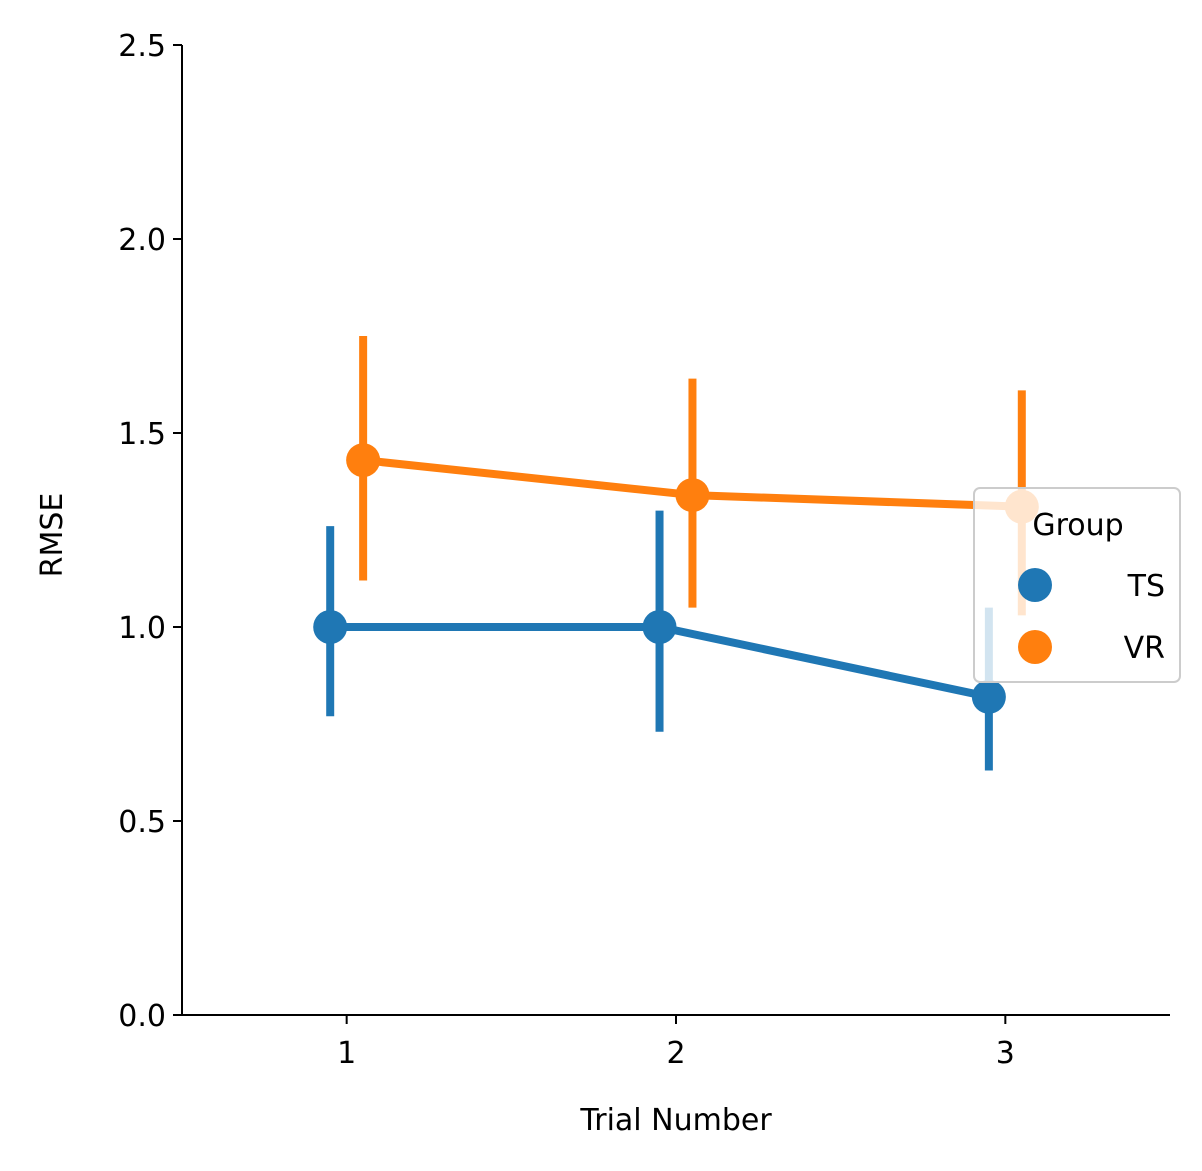 The height and width of the screenshot is (1171, 1202). I want to click on x-axis-label: Trial Number, so click(675, 1120).